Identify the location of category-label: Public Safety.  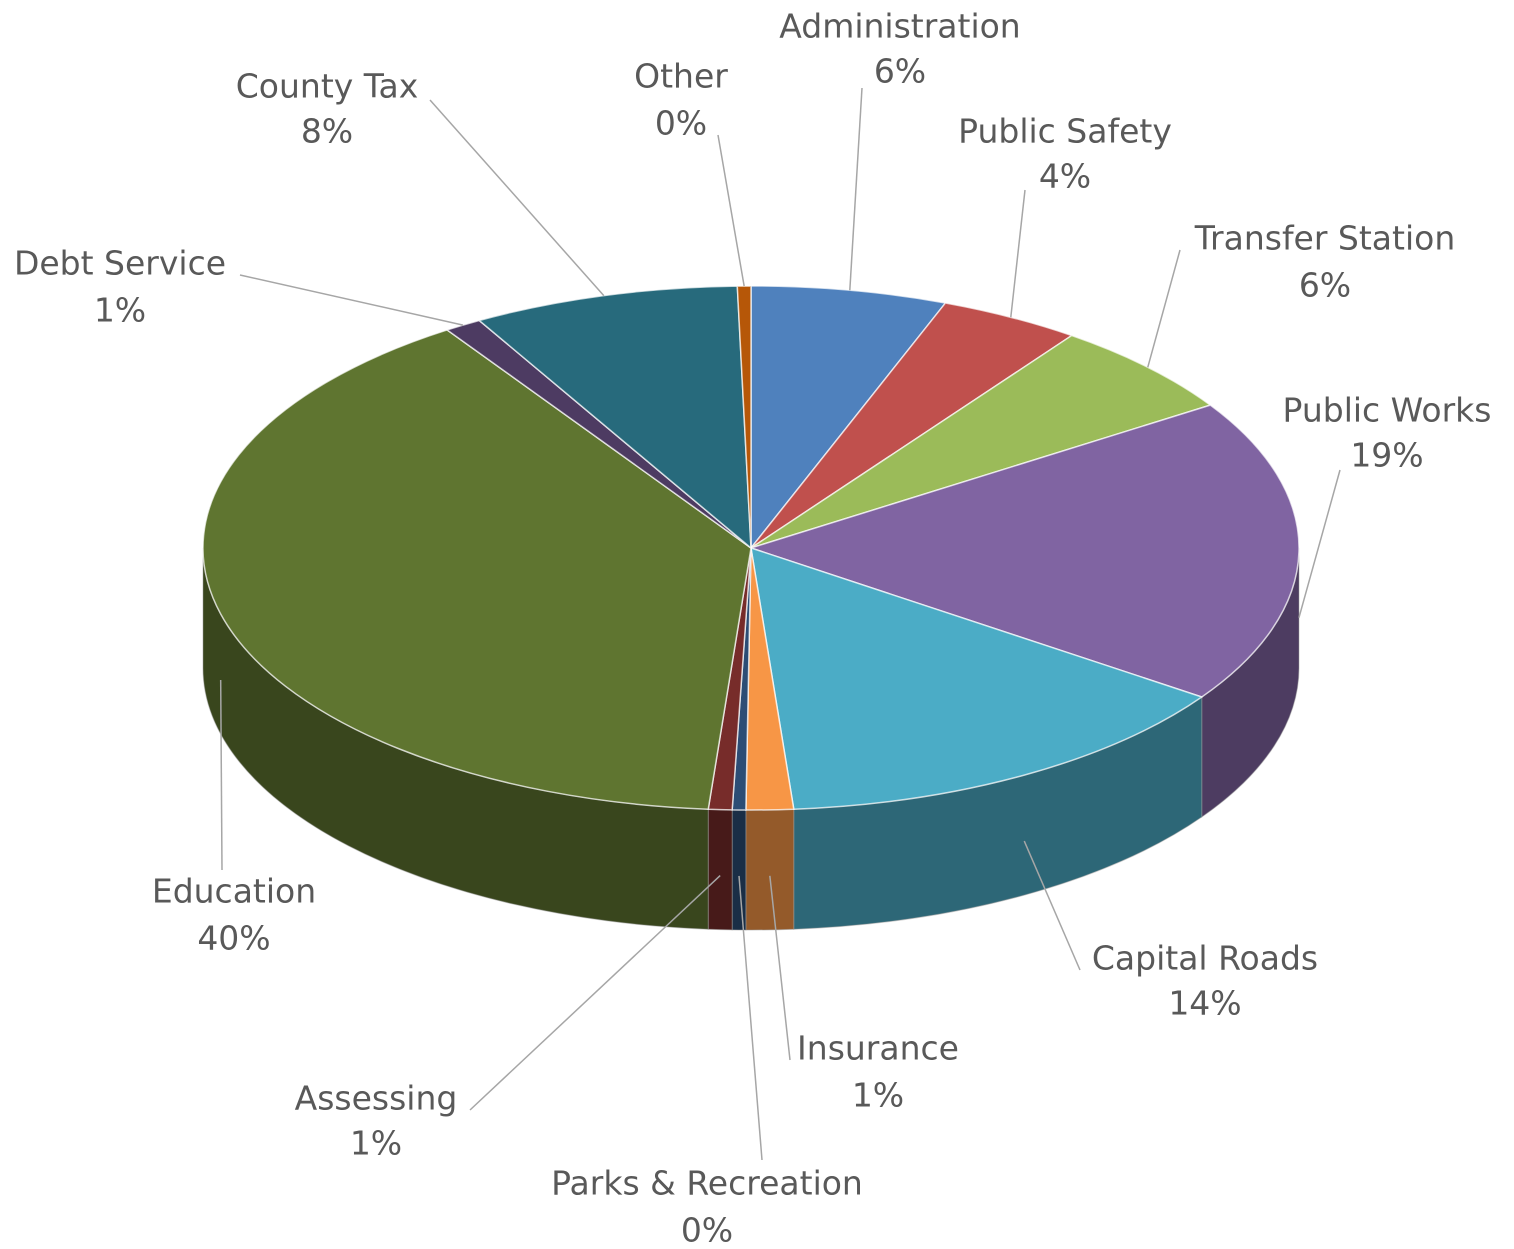
(1065, 131).